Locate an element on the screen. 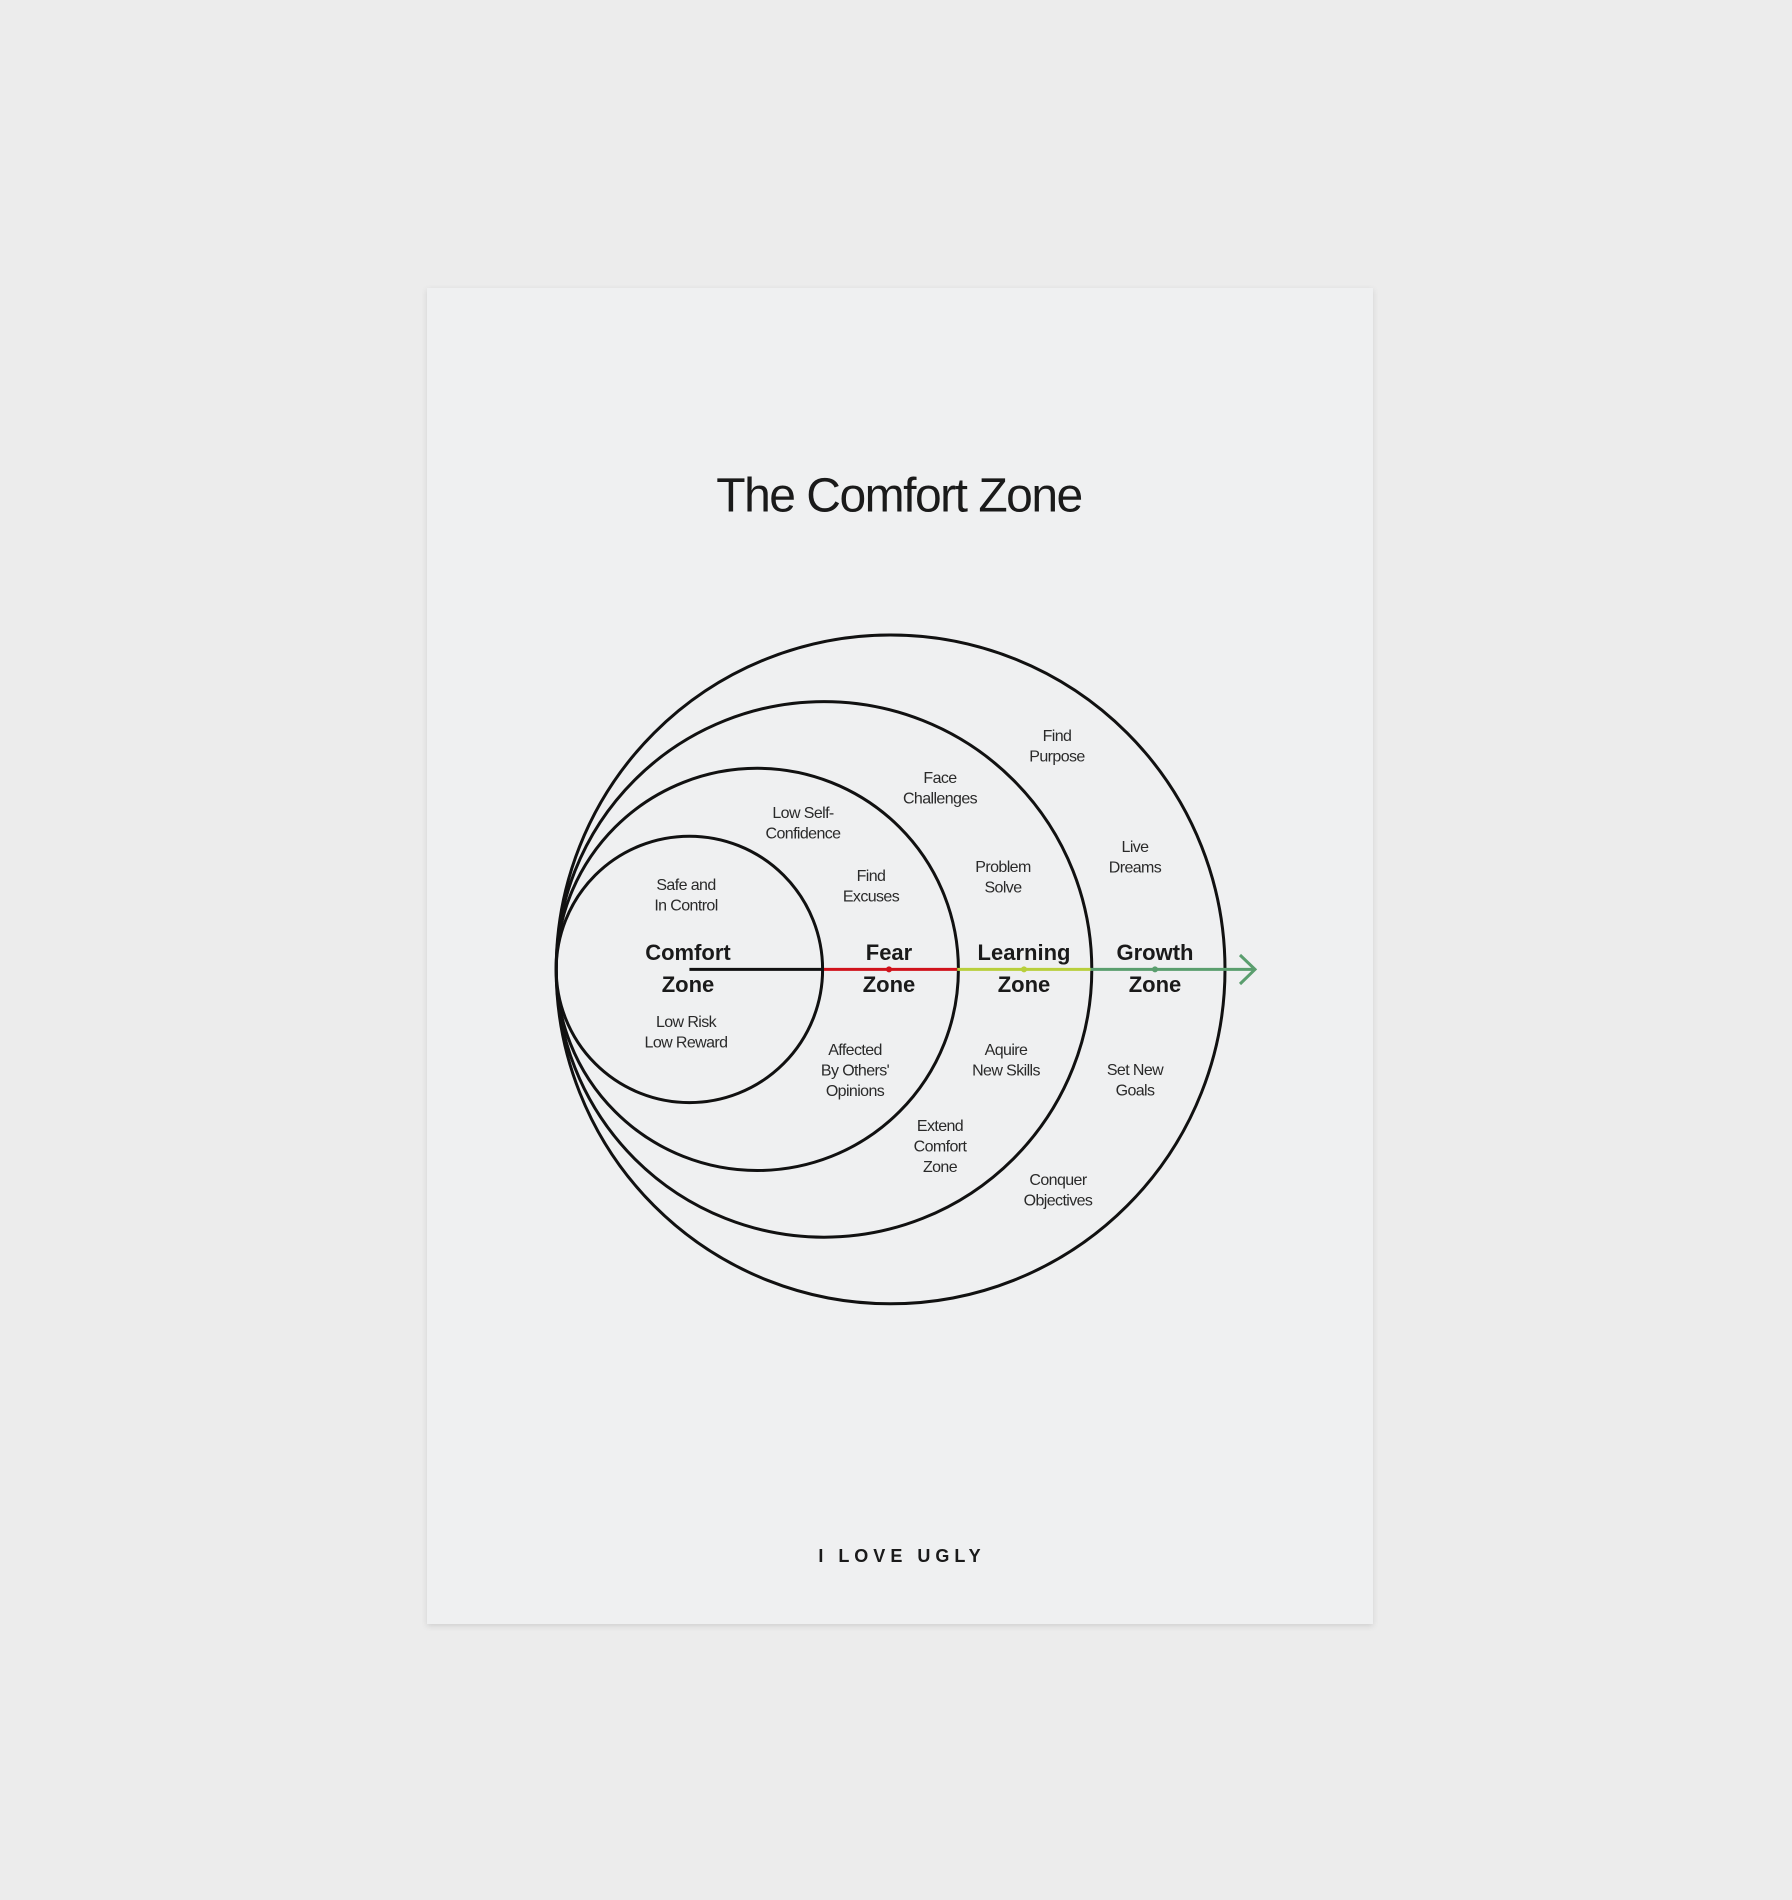 The height and width of the screenshot is (1900, 1792). zone-label: Fear is located at coordinates (889, 952).